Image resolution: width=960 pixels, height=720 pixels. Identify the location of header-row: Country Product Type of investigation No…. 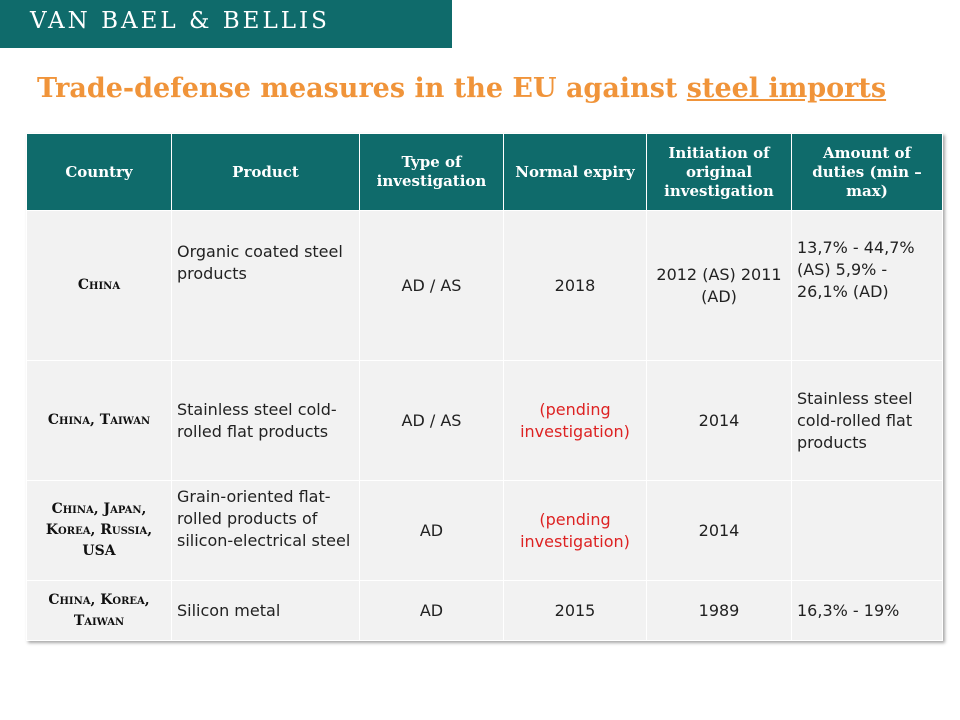
(484, 172).